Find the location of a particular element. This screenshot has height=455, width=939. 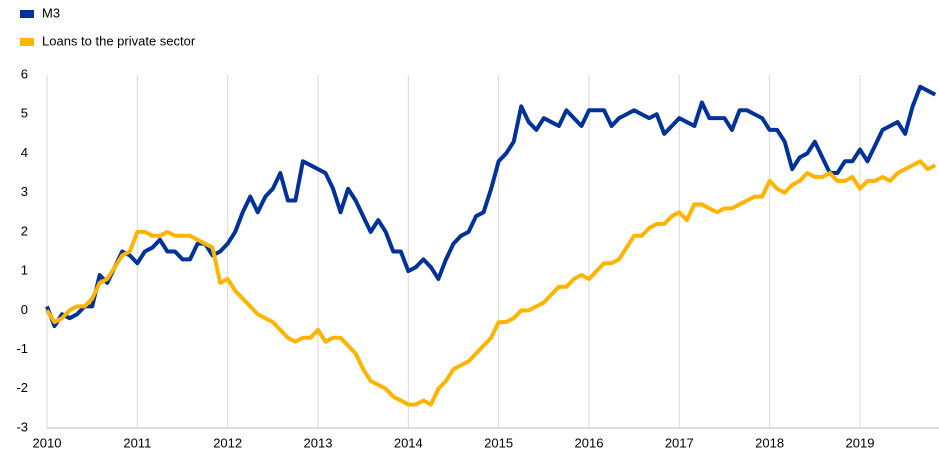

x-tick-label: 2015 is located at coordinates (498, 442).